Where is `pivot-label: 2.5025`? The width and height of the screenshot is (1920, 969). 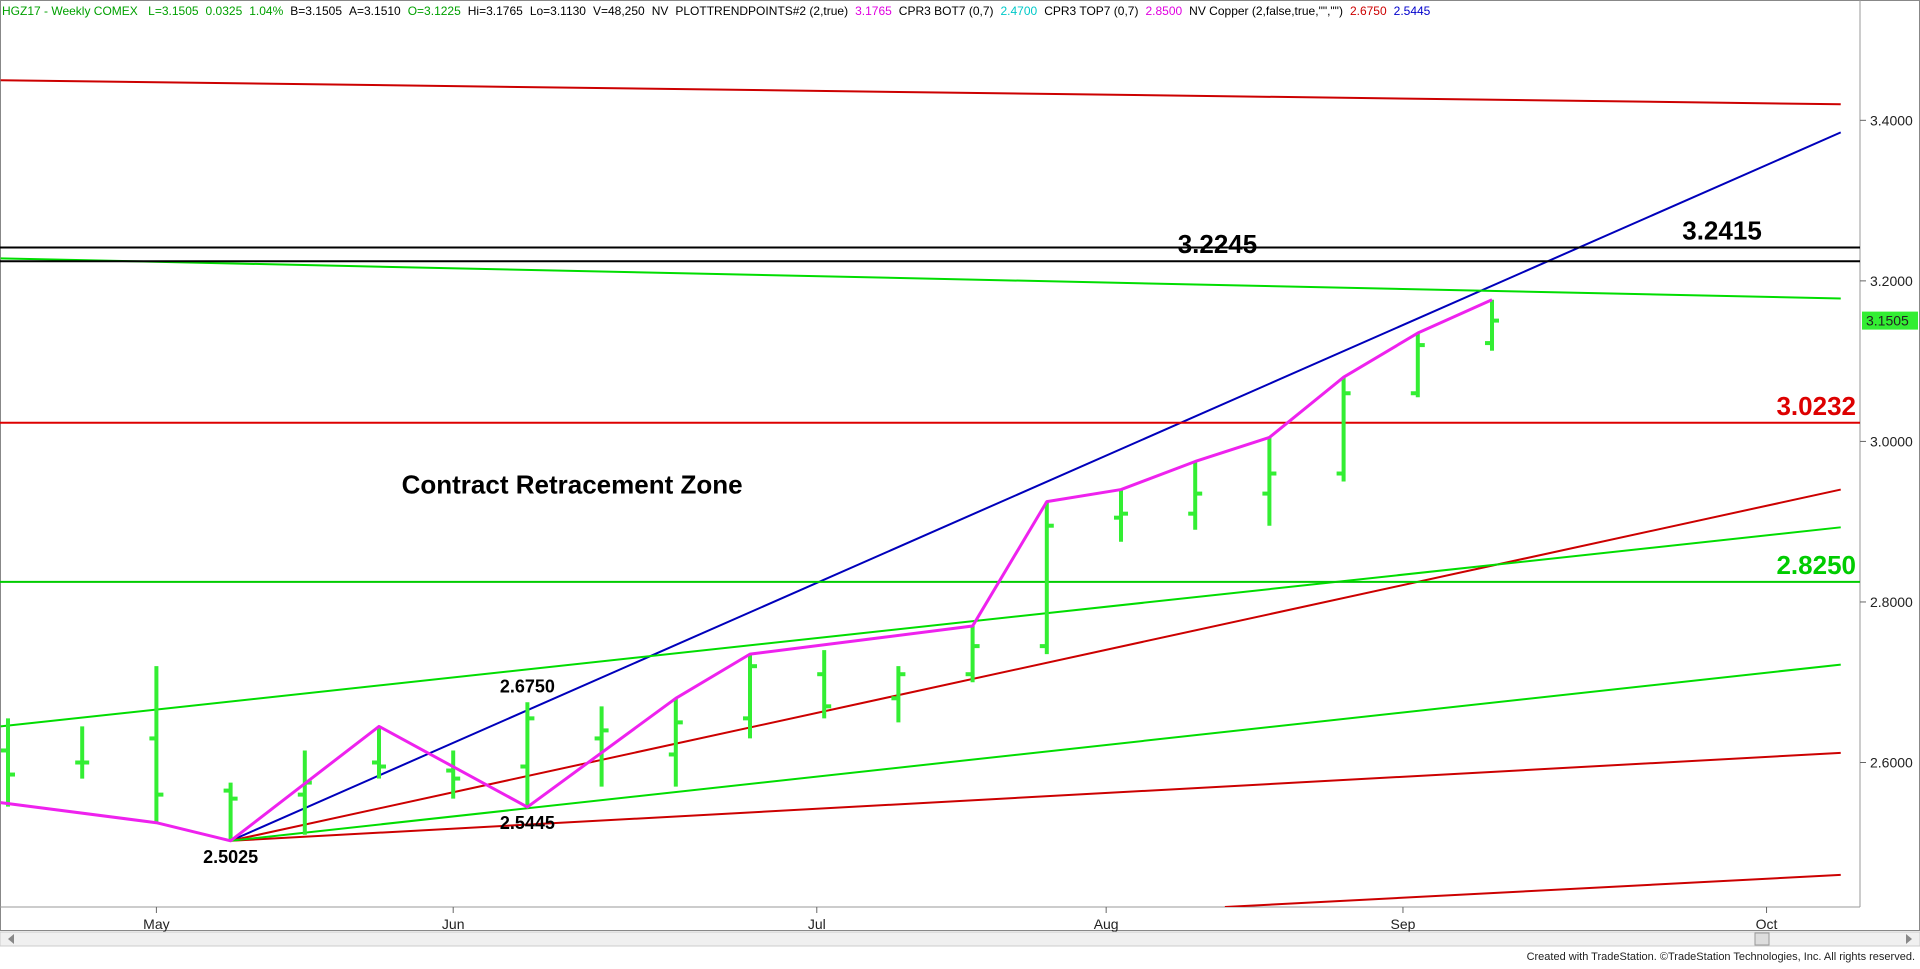 pivot-label: 2.5025 is located at coordinates (230, 857).